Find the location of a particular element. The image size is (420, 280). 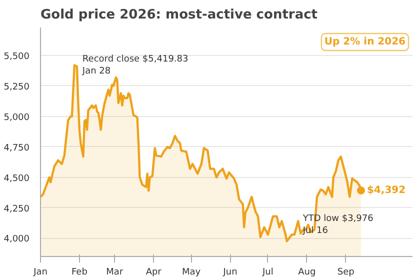

y-tick-label: 4,000 is located at coordinates (17, 239).